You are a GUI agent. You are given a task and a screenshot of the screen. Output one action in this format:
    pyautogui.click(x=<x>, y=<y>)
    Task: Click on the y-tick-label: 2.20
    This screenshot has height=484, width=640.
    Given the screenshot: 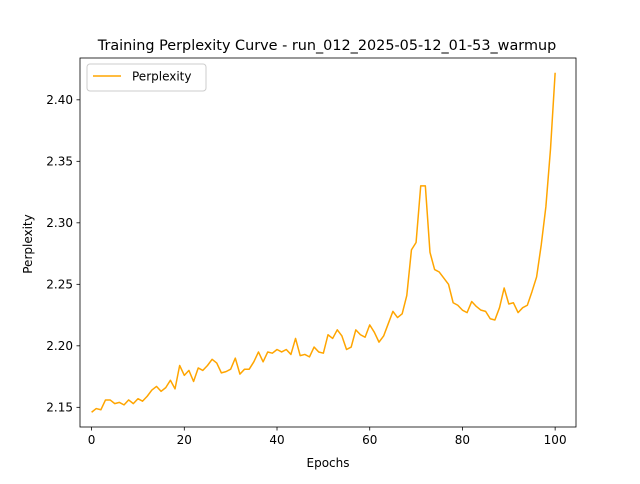 What is the action you would take?
    pyautogui.click(x=59, y=346)
    